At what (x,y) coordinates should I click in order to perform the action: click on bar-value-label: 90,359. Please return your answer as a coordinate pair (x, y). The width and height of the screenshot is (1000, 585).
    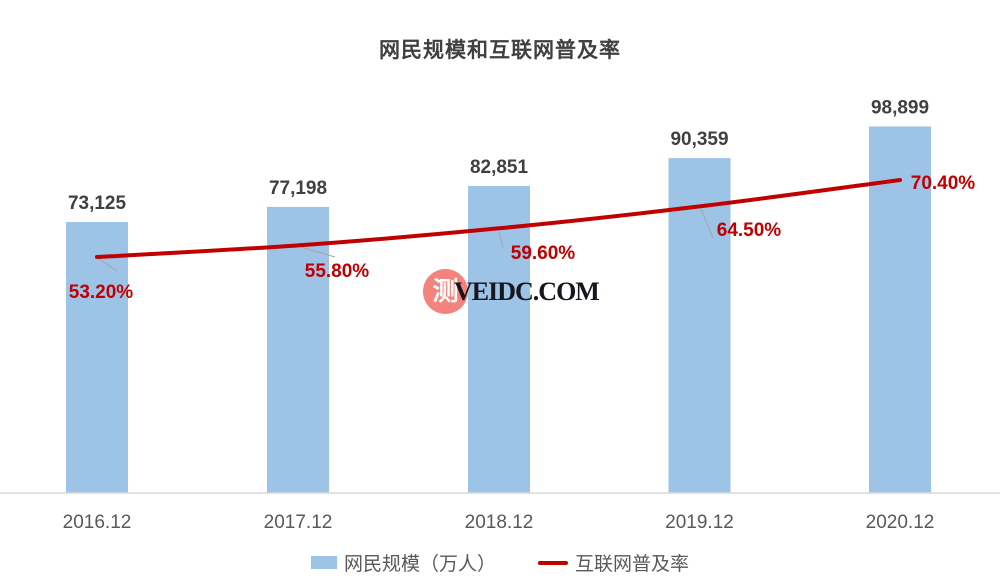
    Looking at the image, I should click on (699, 139).